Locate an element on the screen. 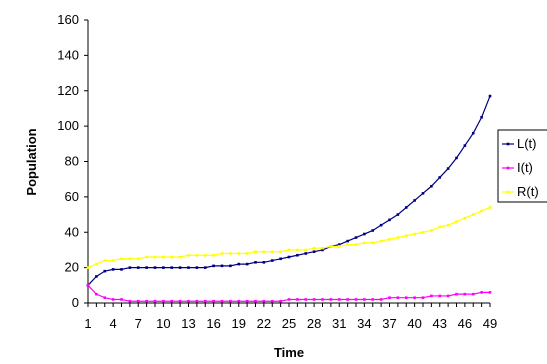 This screenshot has height=364, width=547. y-tick-label: 100 is located at coordinates (68, 125).